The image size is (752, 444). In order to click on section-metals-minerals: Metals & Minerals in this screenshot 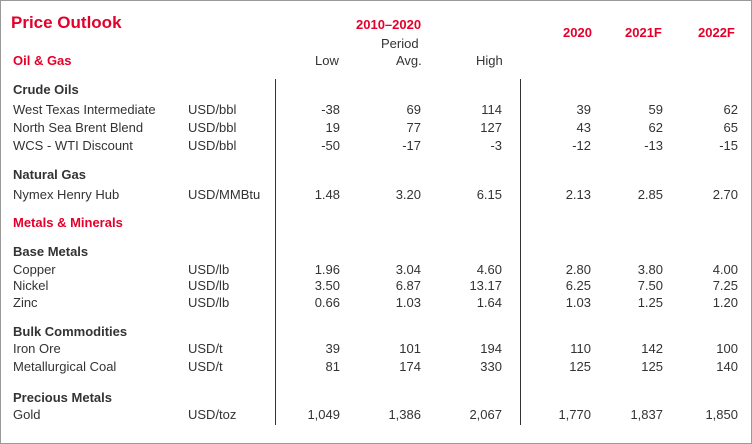, I will do `click(68, 222)`.